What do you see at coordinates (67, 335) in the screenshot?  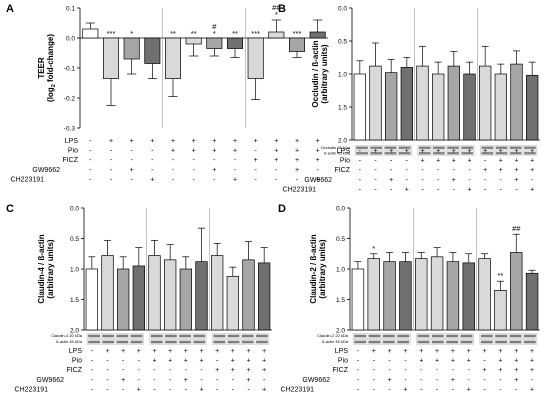 I see `blot-label: Claudin-4 20 kDa` at bounding box center [67, 335].